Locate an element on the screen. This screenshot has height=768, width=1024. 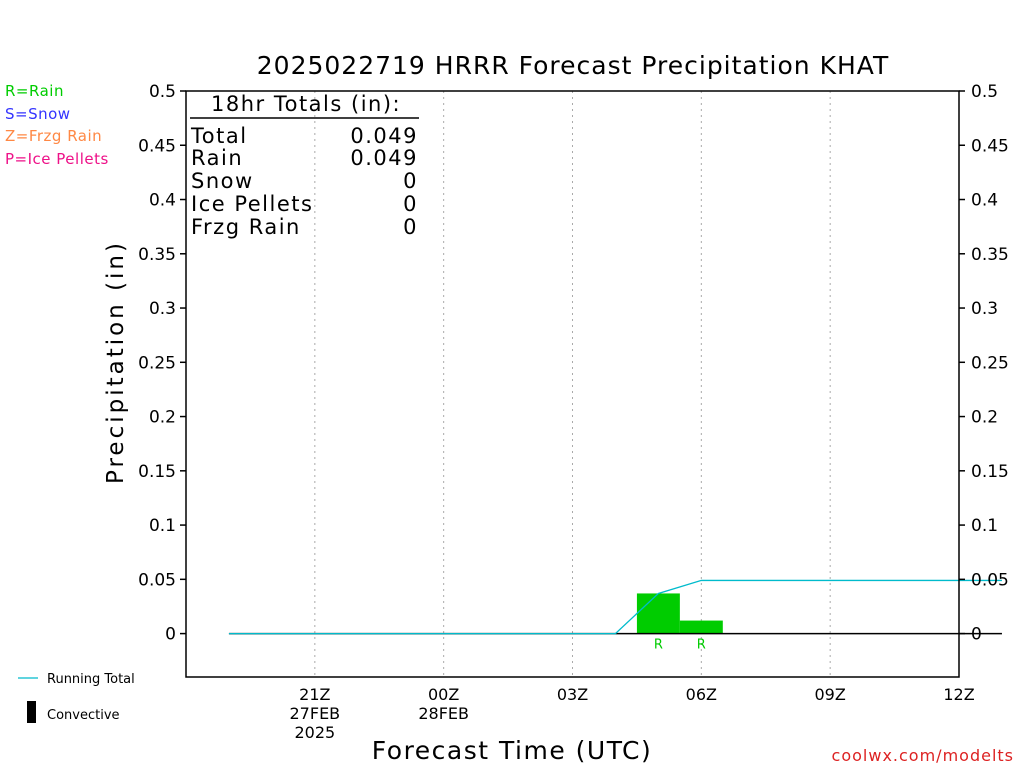
y-tick-label-left-0.15: 0.15 is located at coordinates (157, 472).